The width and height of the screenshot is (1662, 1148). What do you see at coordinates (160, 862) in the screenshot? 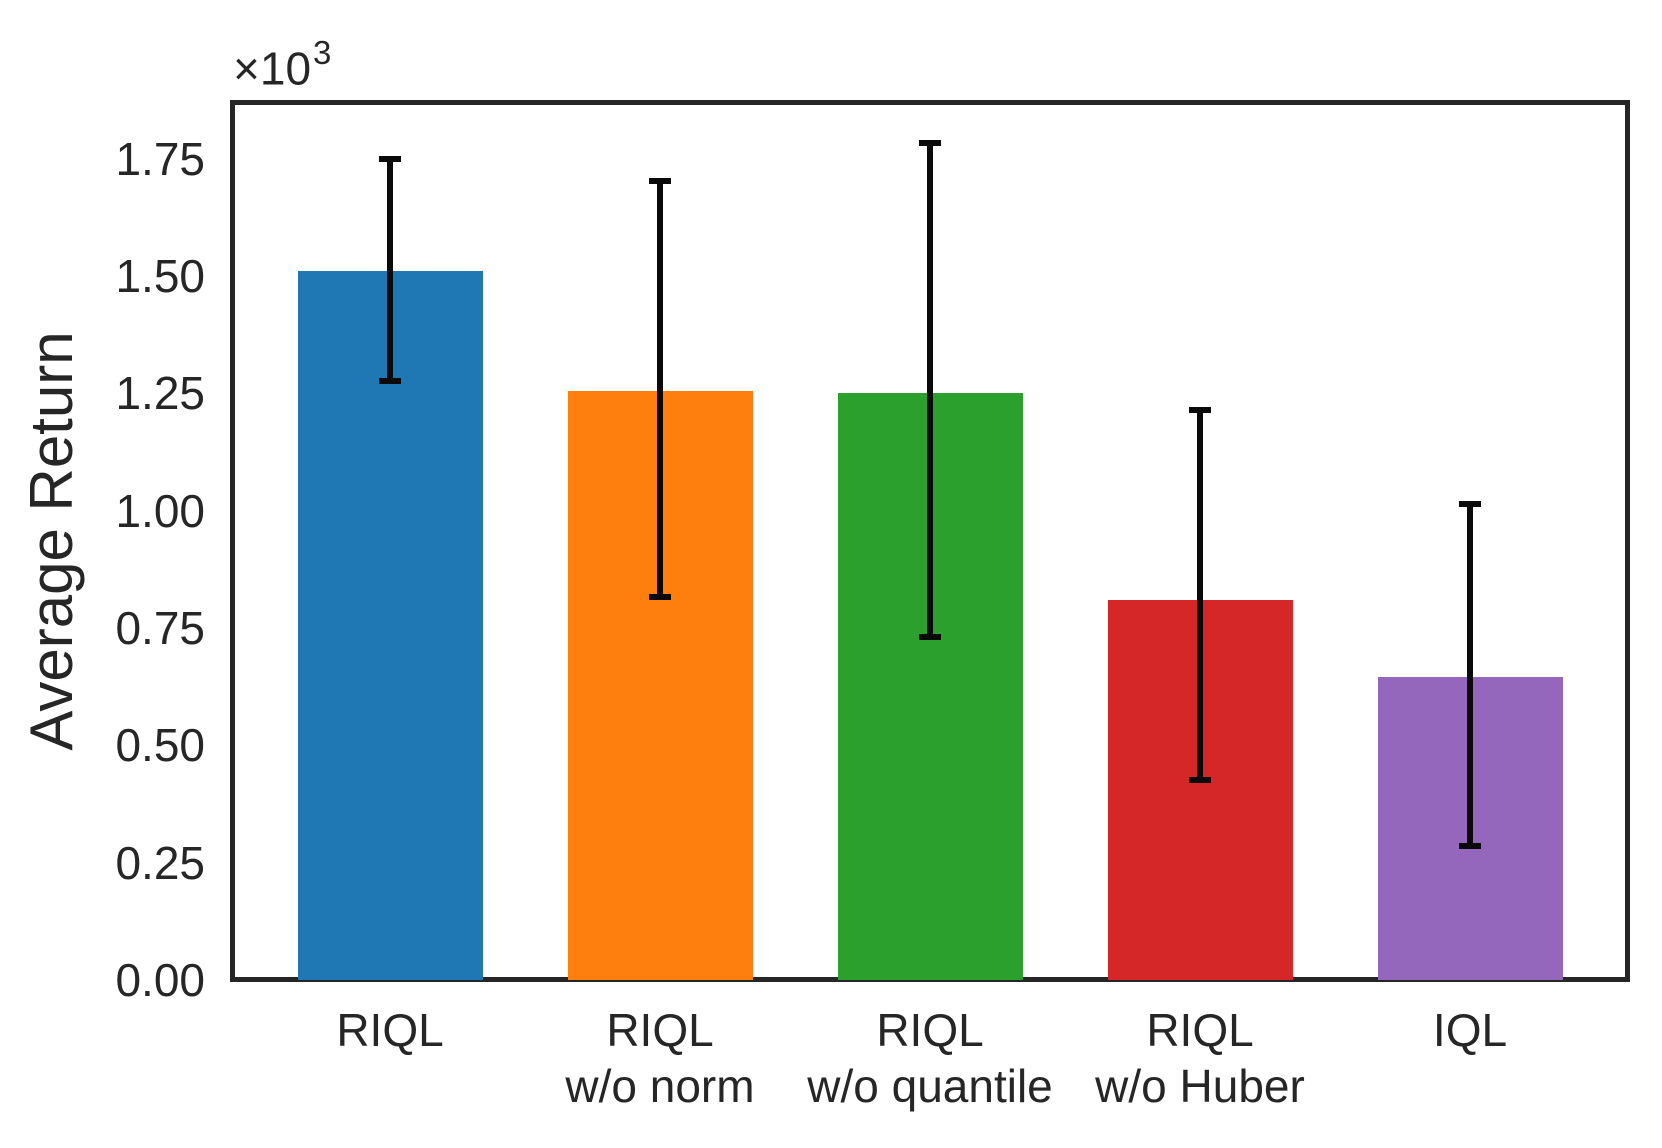
I see `y-tick-label-0.25: 0.25` at bounding box center [160, 862].